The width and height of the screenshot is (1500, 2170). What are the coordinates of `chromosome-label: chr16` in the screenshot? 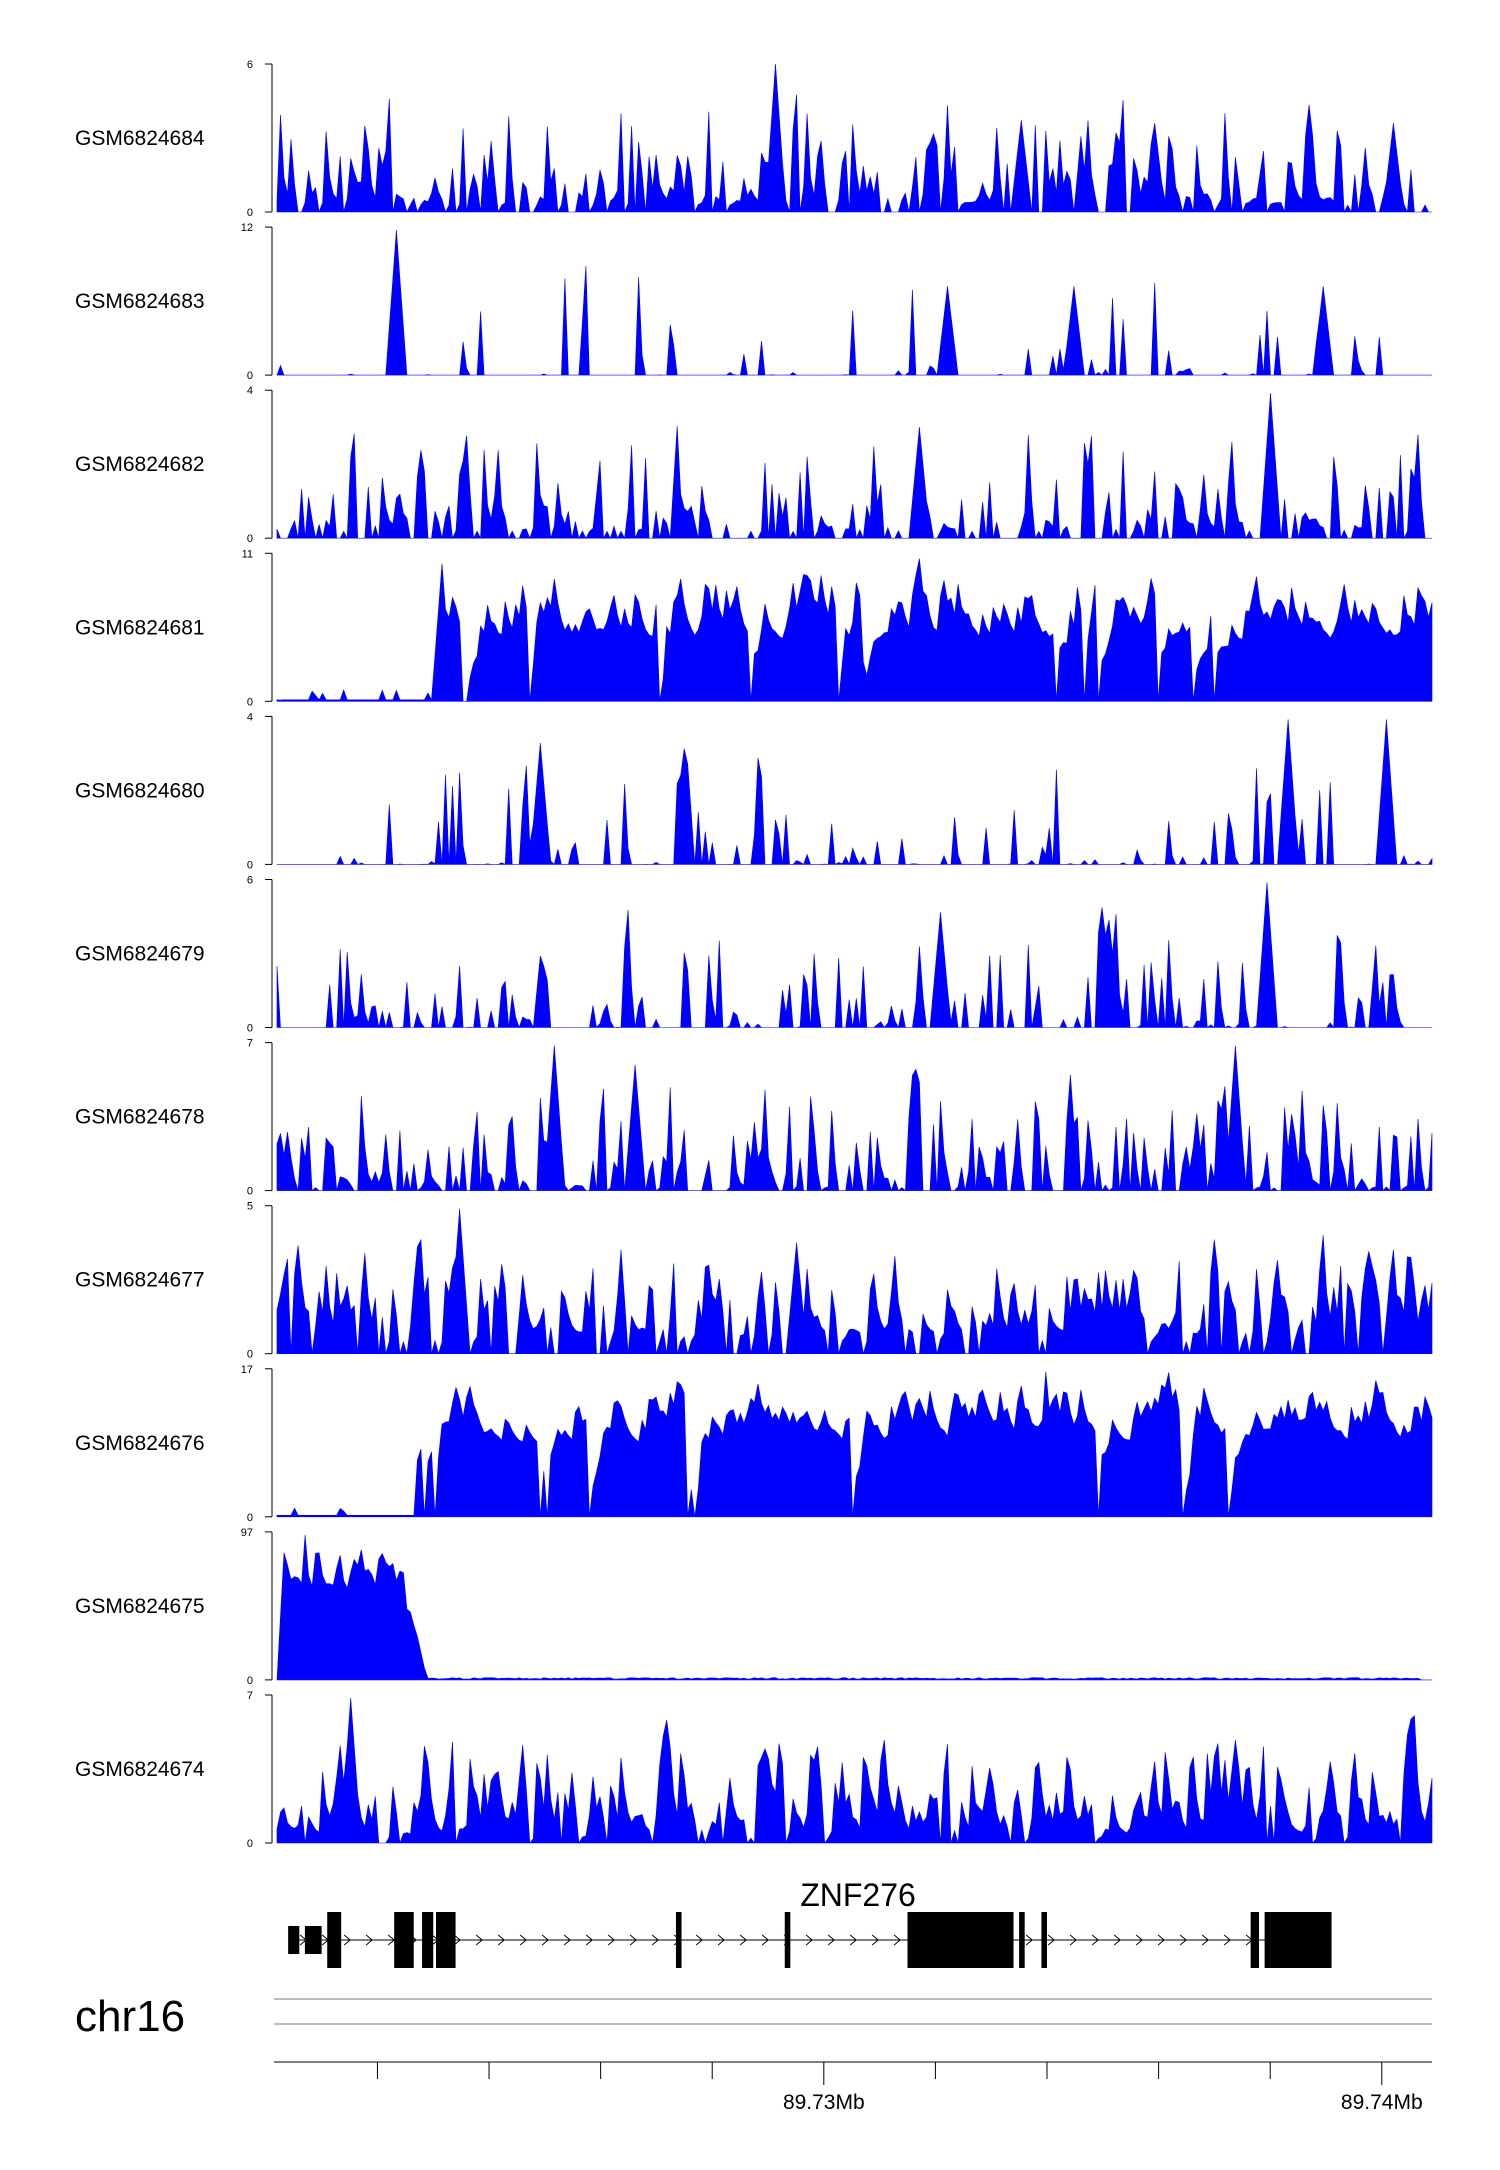 It's located at (130, 2016).